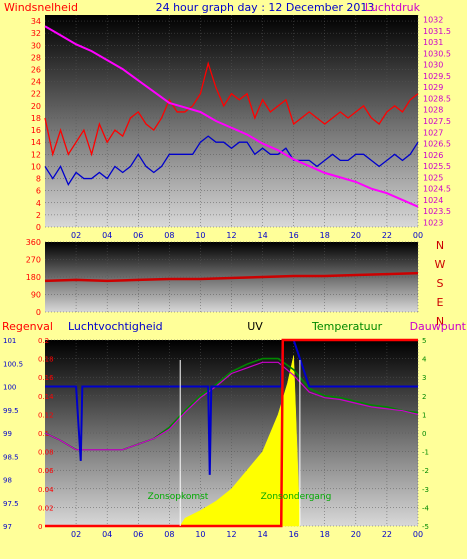 The width and height of the screenshot is (467, 559). I want to click on rain-tick-label: 0.1, so click(43, 434).